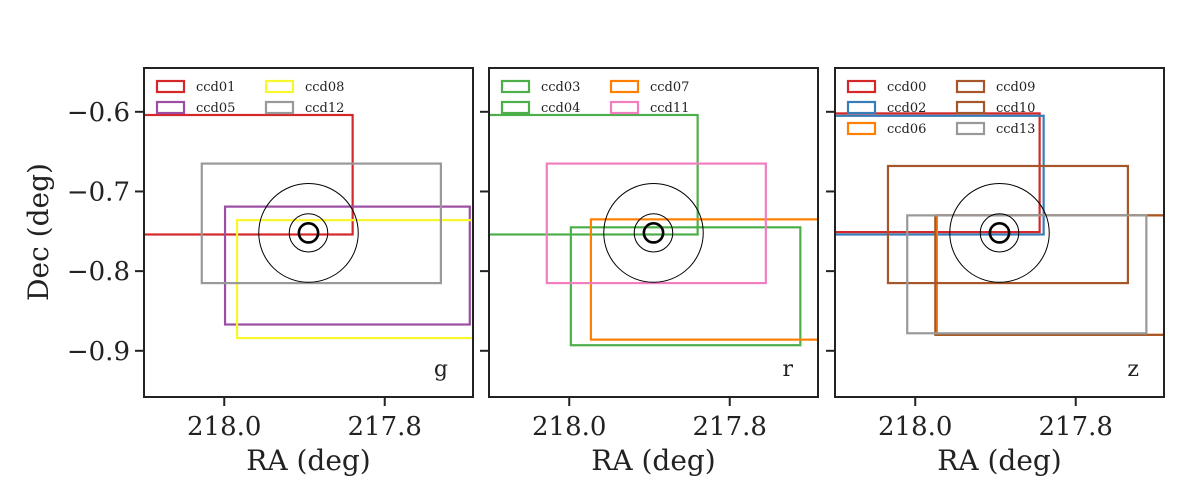 This screenshot has width=1200, height=500. What do you see at coordinates (1015, 129) in the screenshot?
I see `legend-label-ccd13: ccd13` at bounding box center [1015, 129].